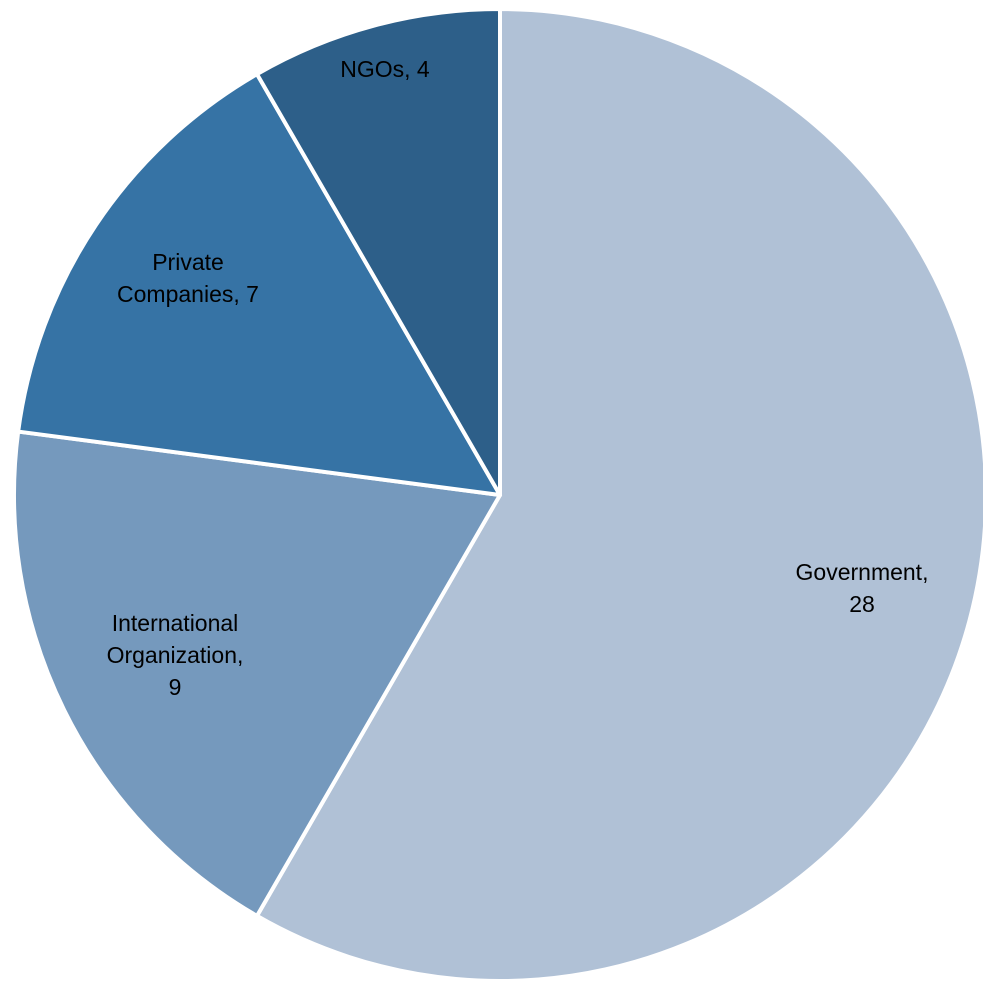 Image resolution: width=983 pixels, height=993 pixels. I want to click on data-label-international-organization: International Organization, 9, so click(175, 655).